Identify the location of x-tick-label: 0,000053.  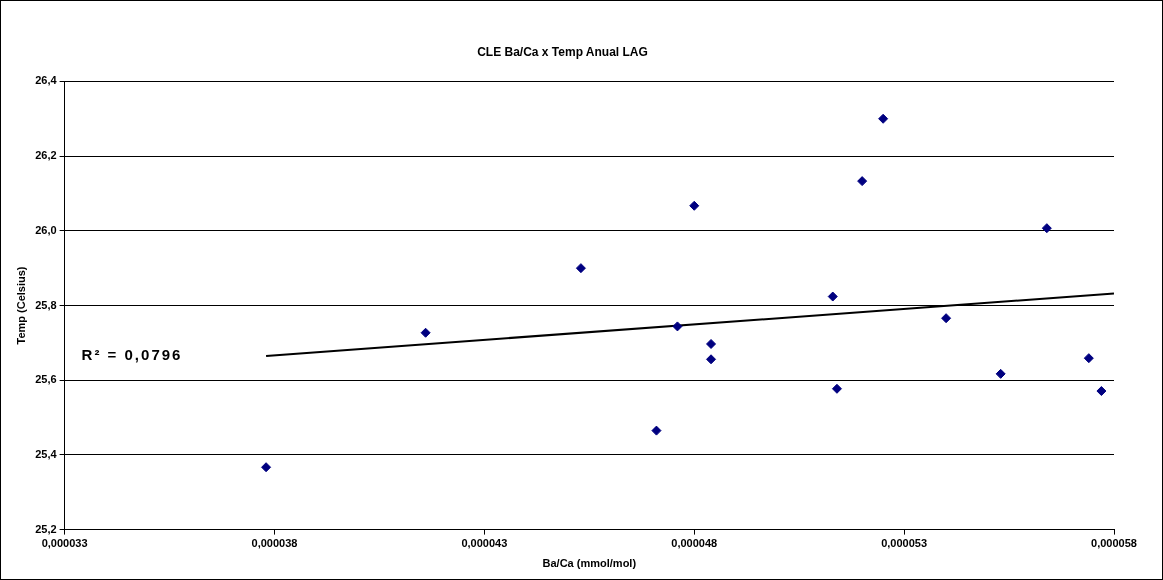
(904, 543).